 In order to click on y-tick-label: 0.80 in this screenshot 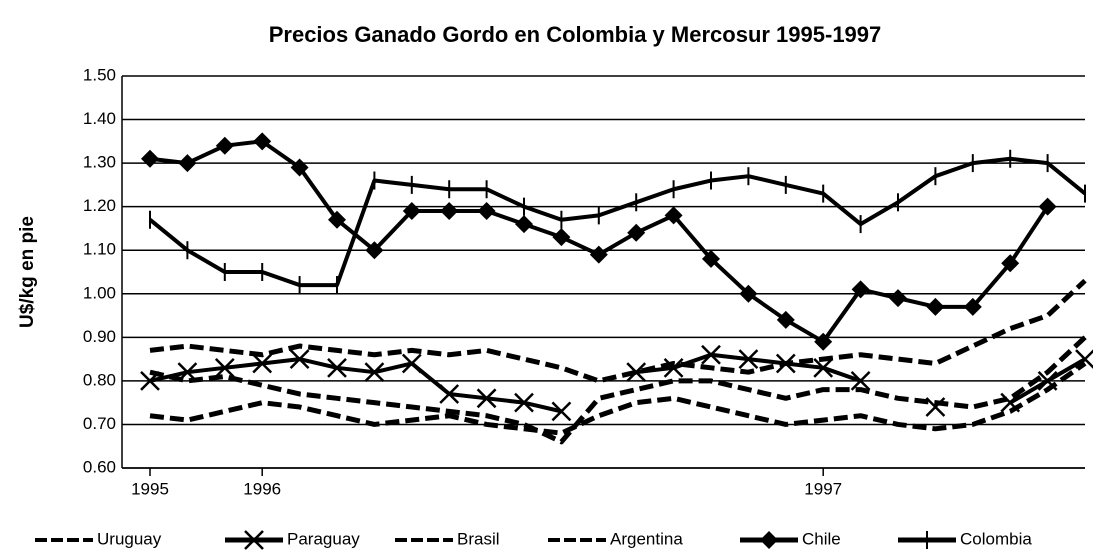, I will do `click(99, 379)`.